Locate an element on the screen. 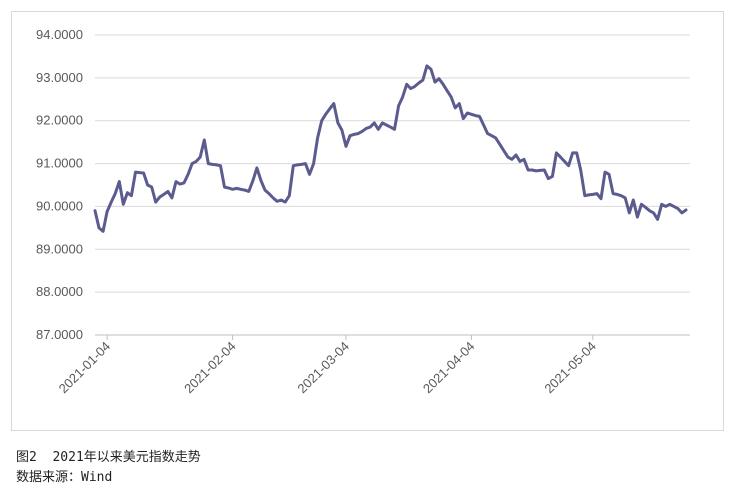 The image size is (742, 503). x-tick-label: 2021-03-04 is located at coordinates (323, 368).